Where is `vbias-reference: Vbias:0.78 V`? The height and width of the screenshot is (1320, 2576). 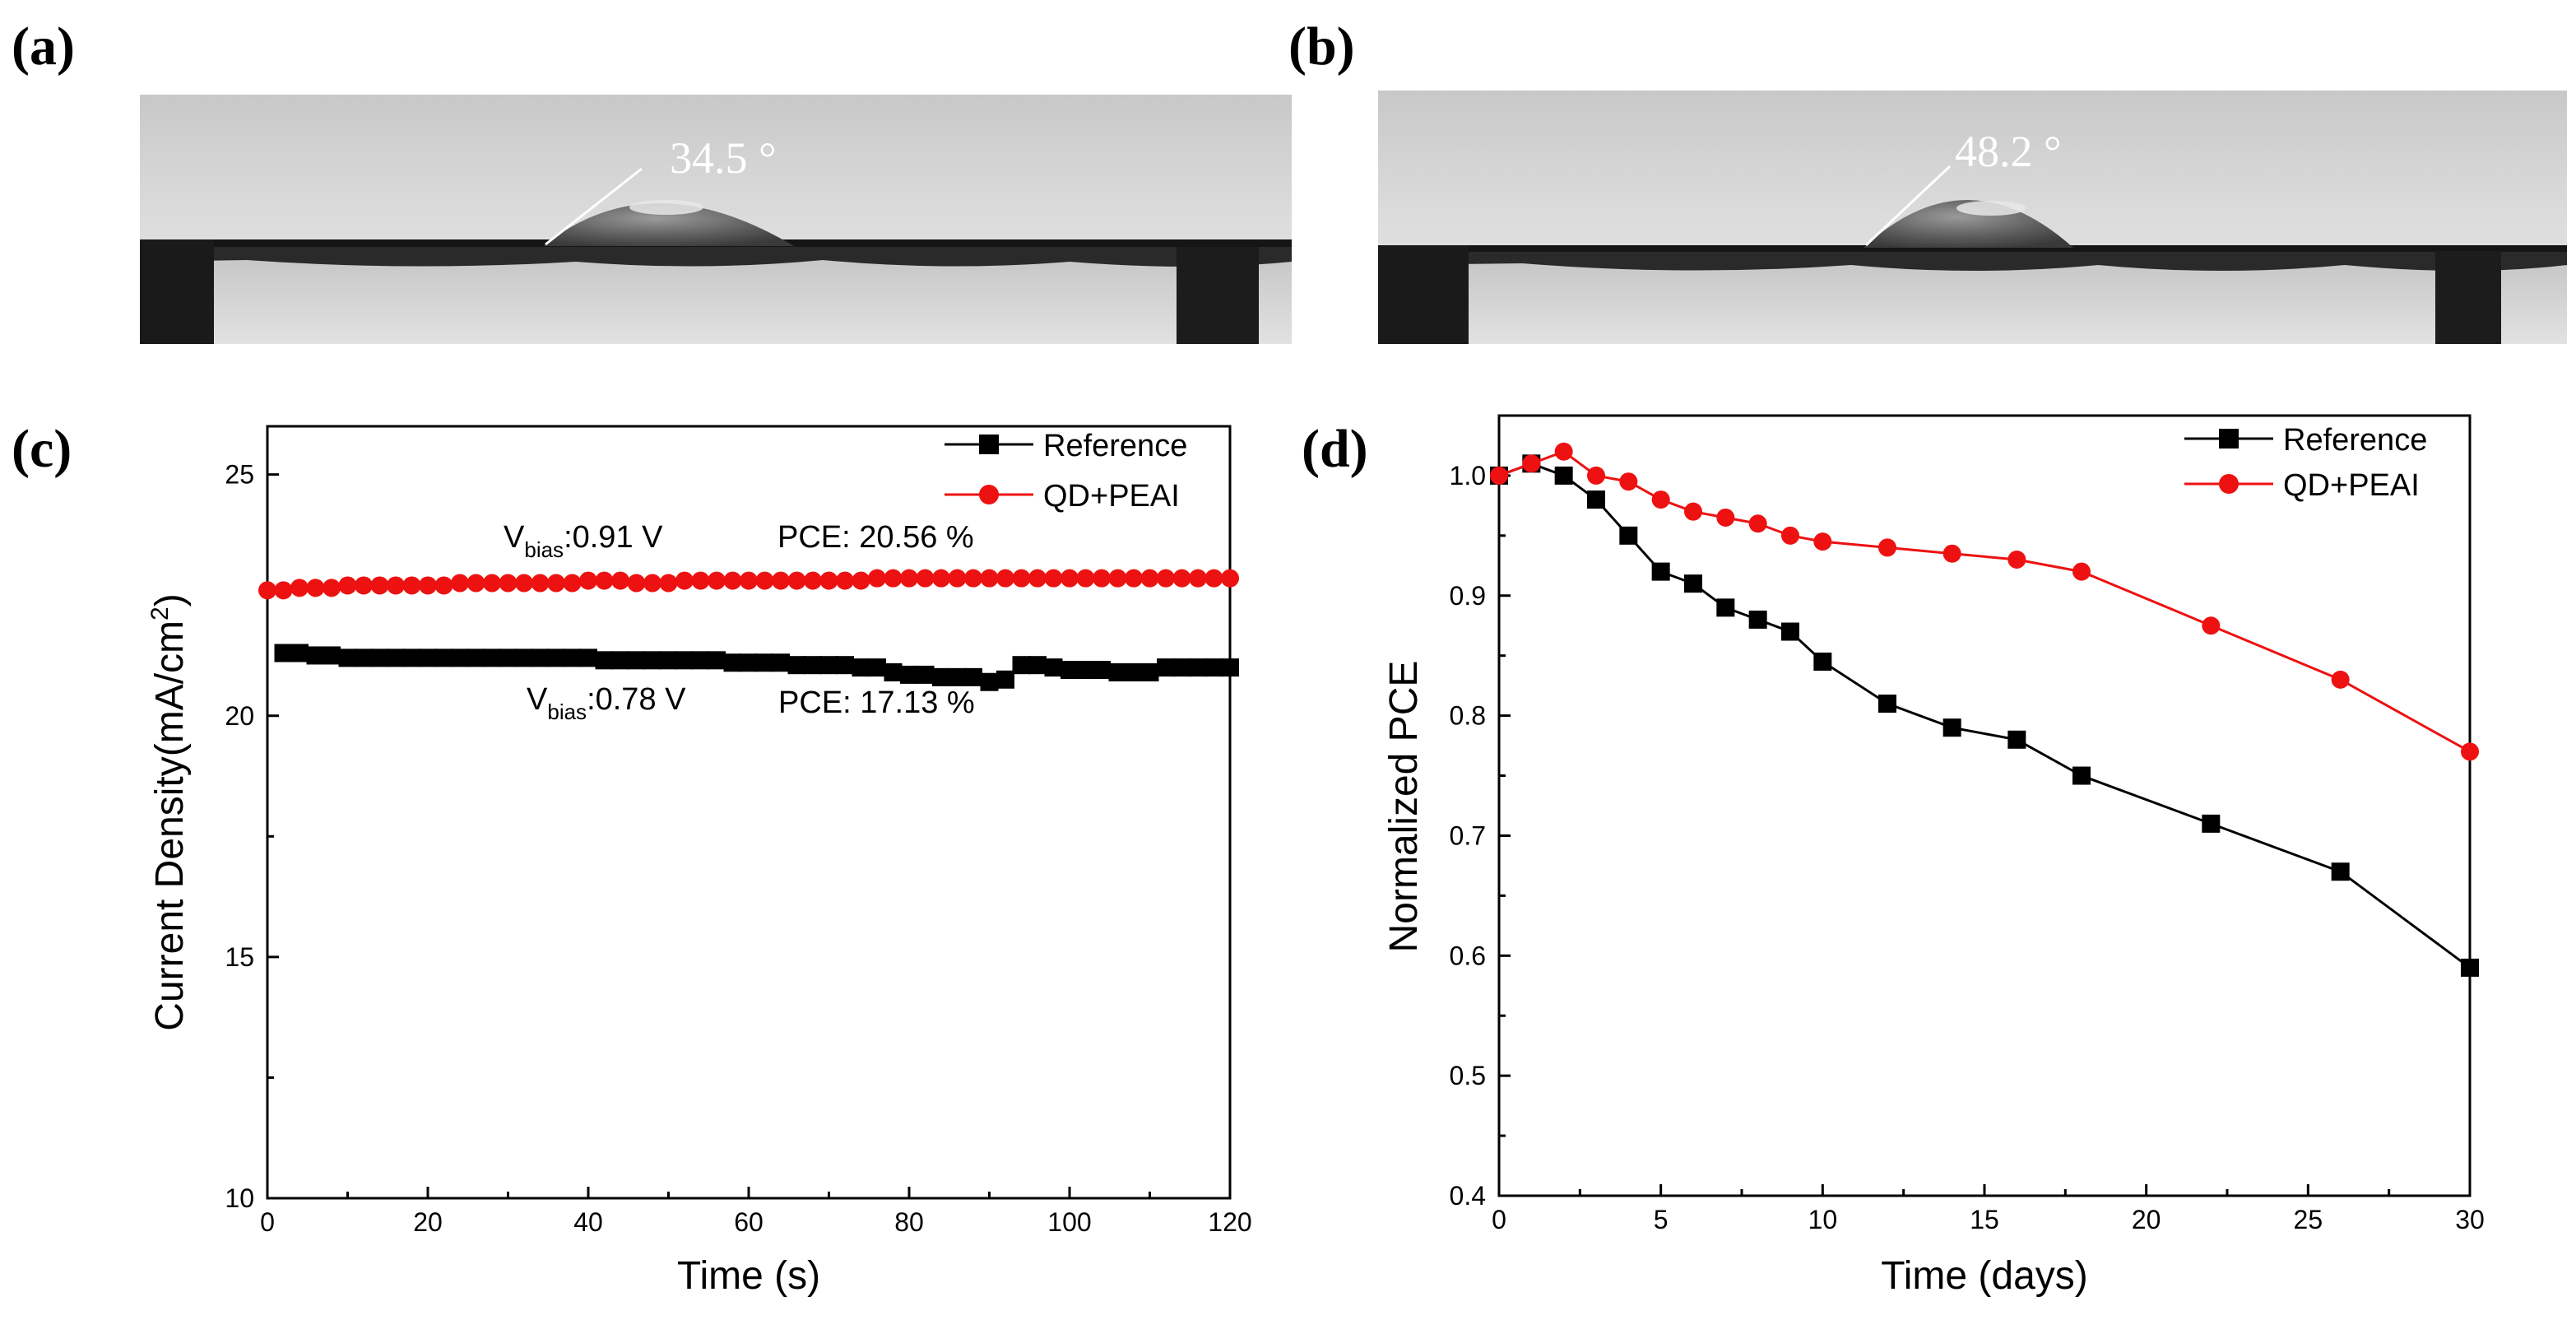 vbias-reference: Vbias:0.78 V is located at coordinates (607, 703).